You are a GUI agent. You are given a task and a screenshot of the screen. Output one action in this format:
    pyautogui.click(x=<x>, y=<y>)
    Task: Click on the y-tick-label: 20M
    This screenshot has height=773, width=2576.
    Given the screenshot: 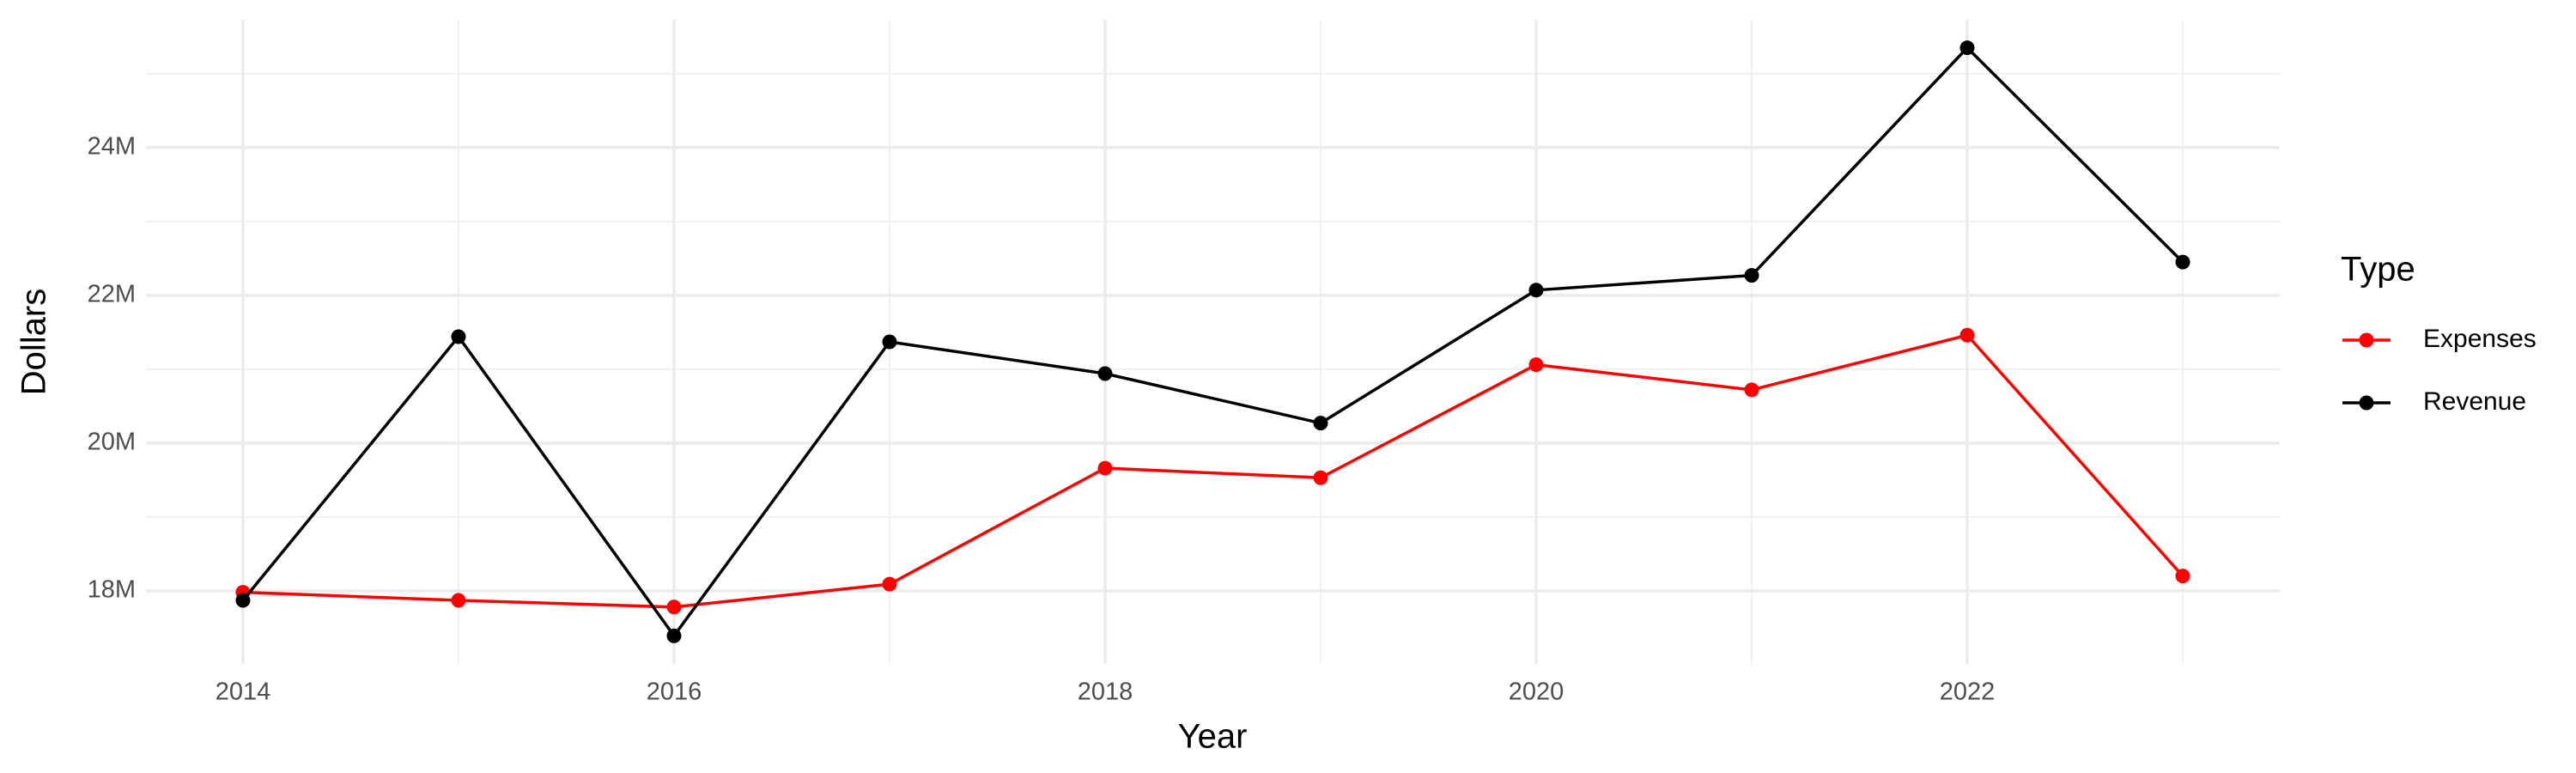 What is the action you would take?
    pyautogui.click(x=112, y=442)
    